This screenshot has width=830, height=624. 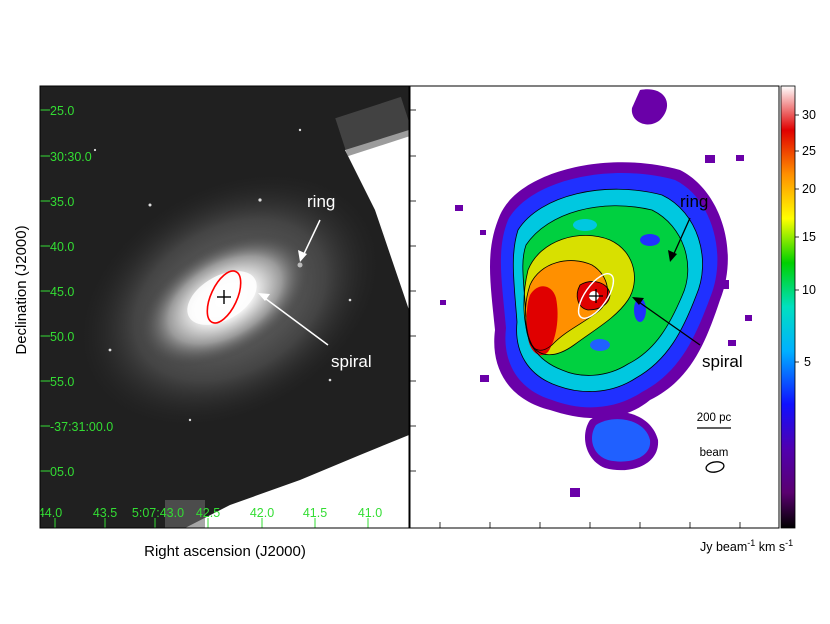 What do you see at coordinates (789, 543) in the screenshot?
I see `cbar-unit-sup2: -1` at bounding box center [789, 543].